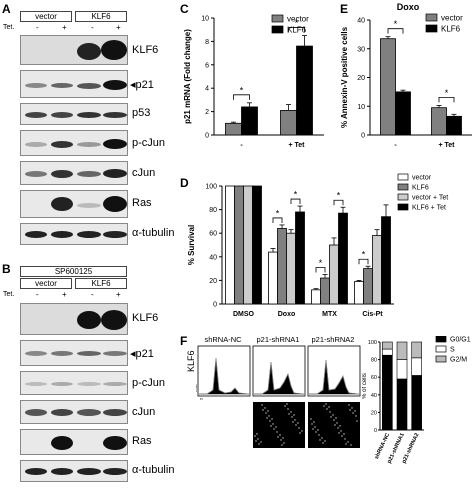 The width and height of the screenshot is (474, 488). Describe the element at coordinates (74, 143) in the screenshot. I see `blot-a-strip-pcjun` at that location.